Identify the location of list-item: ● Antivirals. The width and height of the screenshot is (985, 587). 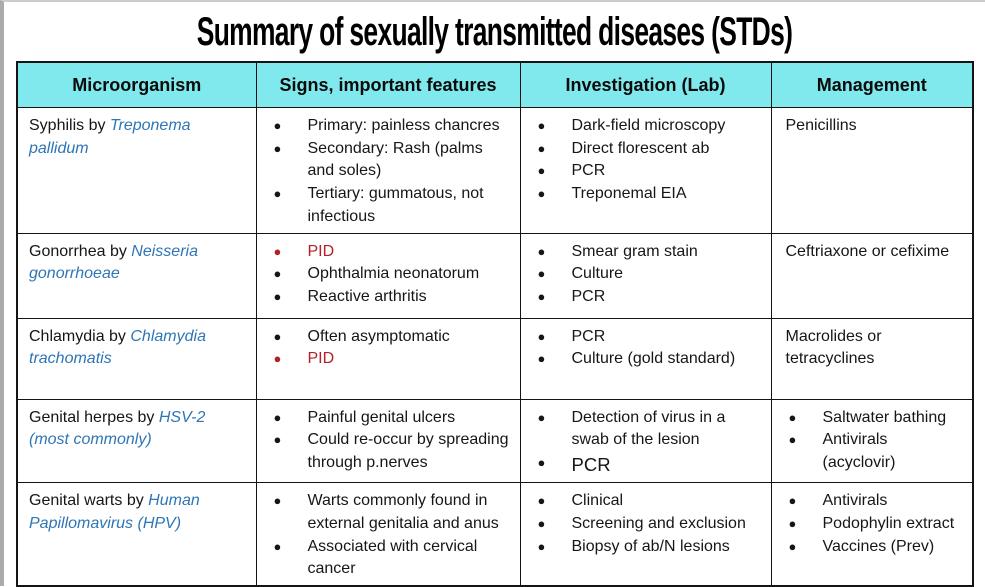
(874, 501).